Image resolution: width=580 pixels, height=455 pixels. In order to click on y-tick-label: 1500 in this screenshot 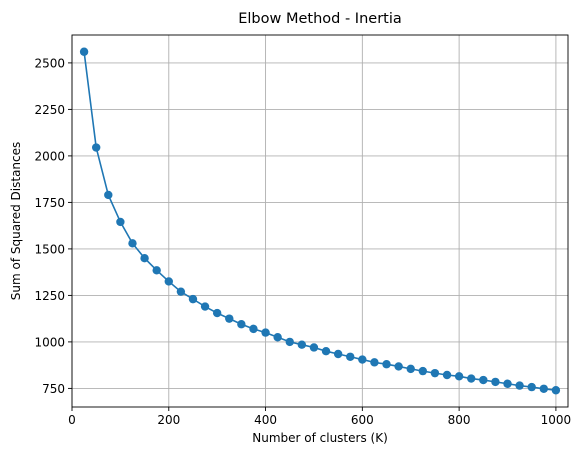, I will do `click(49, 249)`.